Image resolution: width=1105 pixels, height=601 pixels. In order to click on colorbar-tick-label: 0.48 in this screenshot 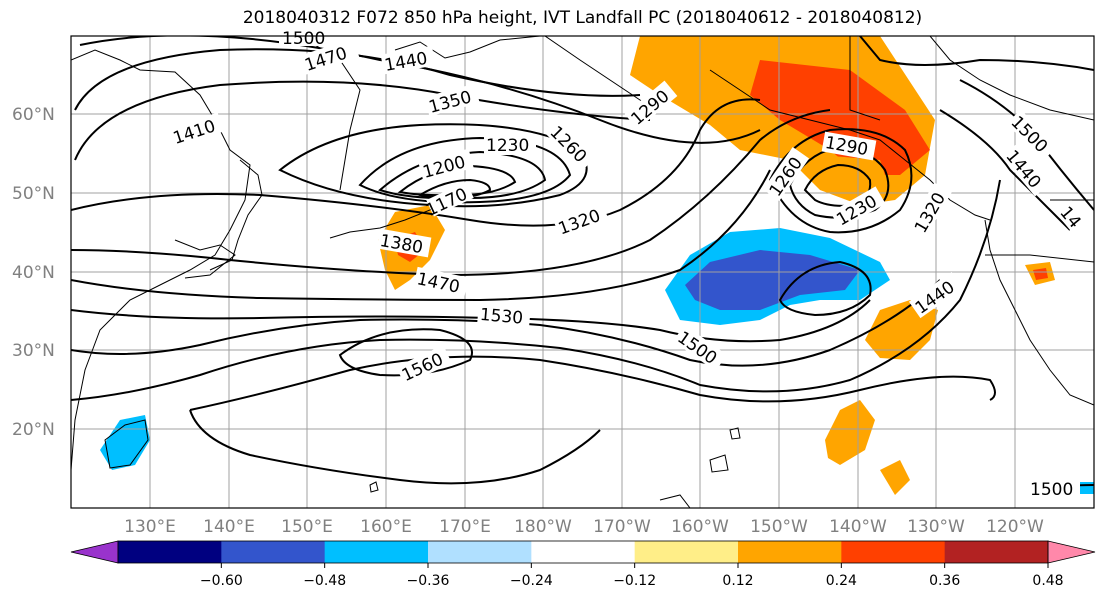, I will do `click(1047, 581)`.